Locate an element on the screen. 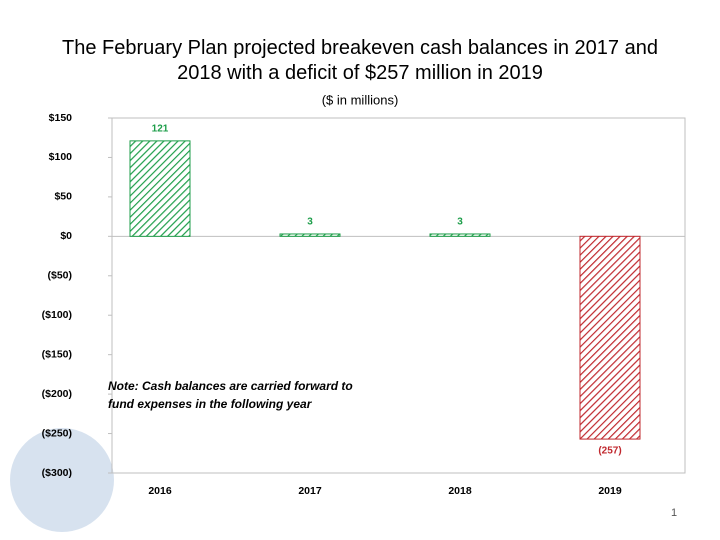 The image size is (720, 540). value-label: 121 is located at coordinates (160, 129).